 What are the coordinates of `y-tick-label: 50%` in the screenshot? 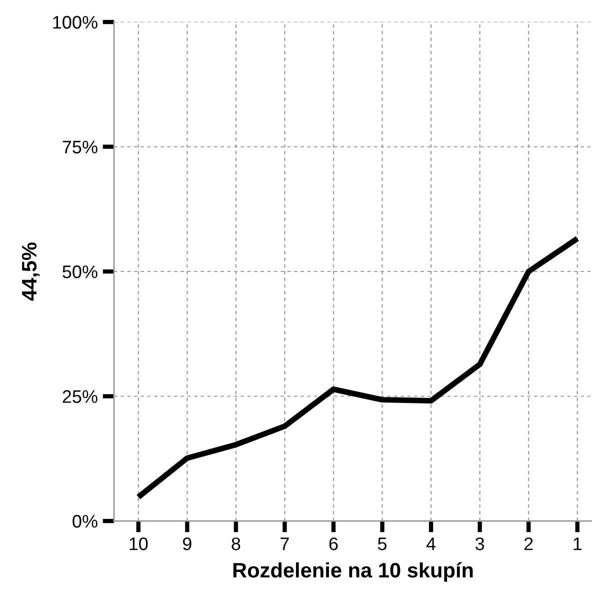 It's located at (80, 271).